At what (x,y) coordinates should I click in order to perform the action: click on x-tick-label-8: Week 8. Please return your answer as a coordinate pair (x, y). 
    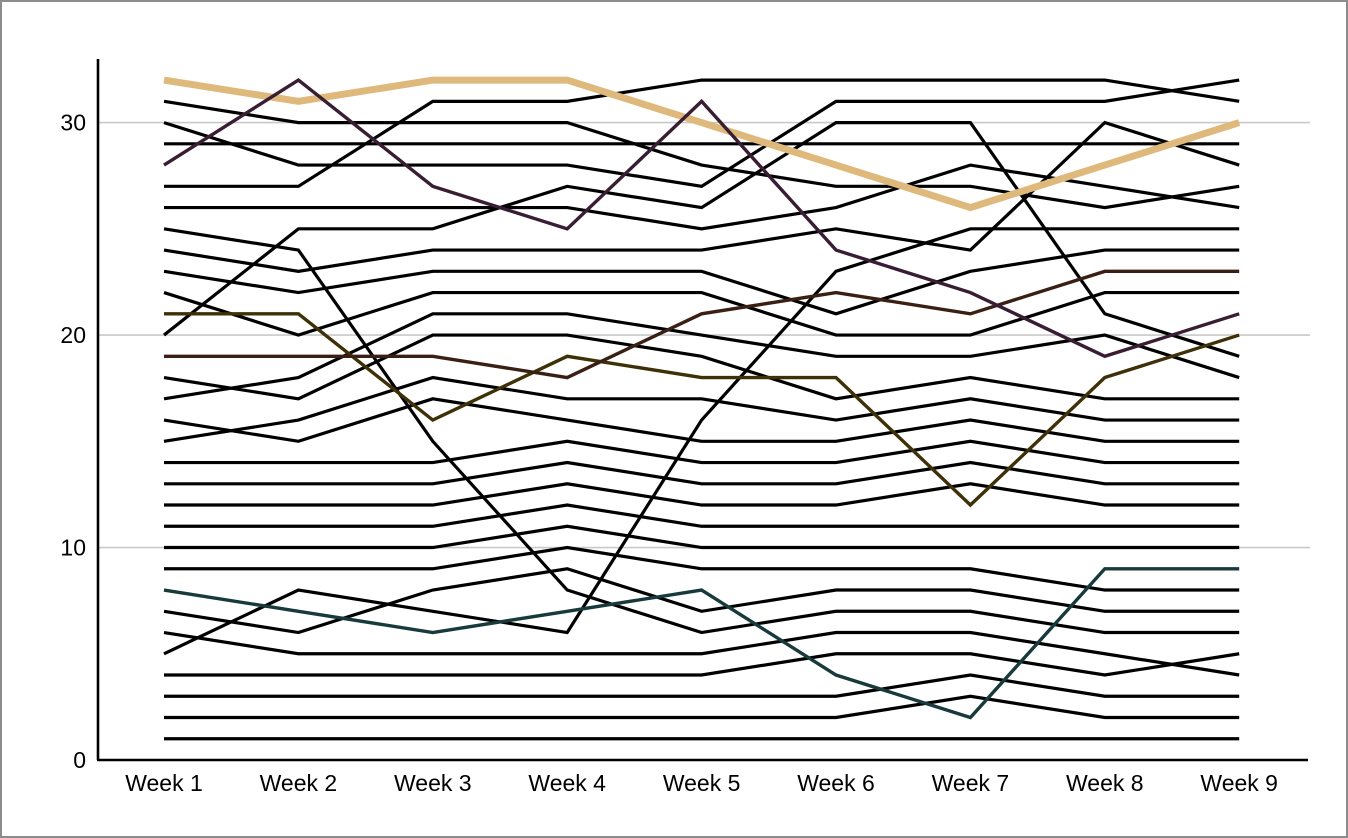
    Looking at the image, I should click on (1105, 783).